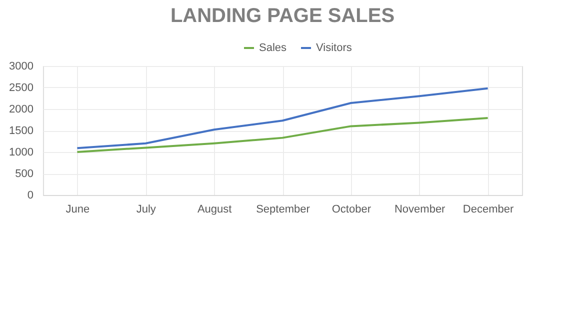 The image size is (570, 325). Describe the element at coordinates (30, 196) in the screenshot. I see `y-tick-label: 0` at that location.